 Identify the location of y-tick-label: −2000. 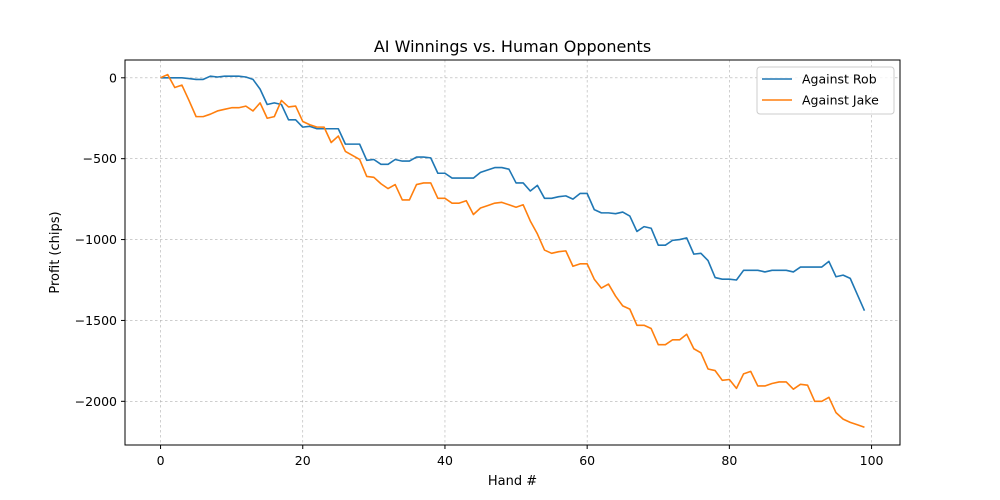
(96, 401).